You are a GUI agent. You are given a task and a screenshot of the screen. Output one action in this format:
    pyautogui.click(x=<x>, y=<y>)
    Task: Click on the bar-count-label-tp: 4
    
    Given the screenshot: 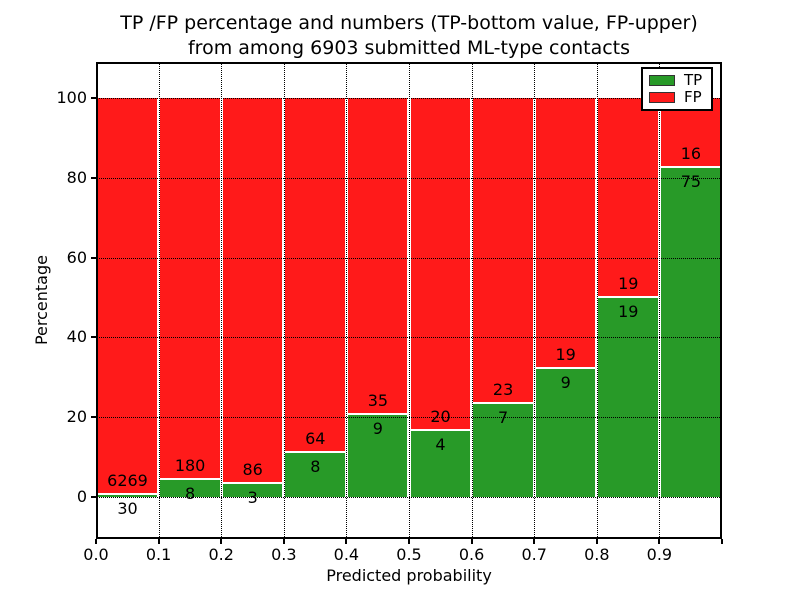 What is the action you would take?
    pyautogui.click(x=440, y=444)
    